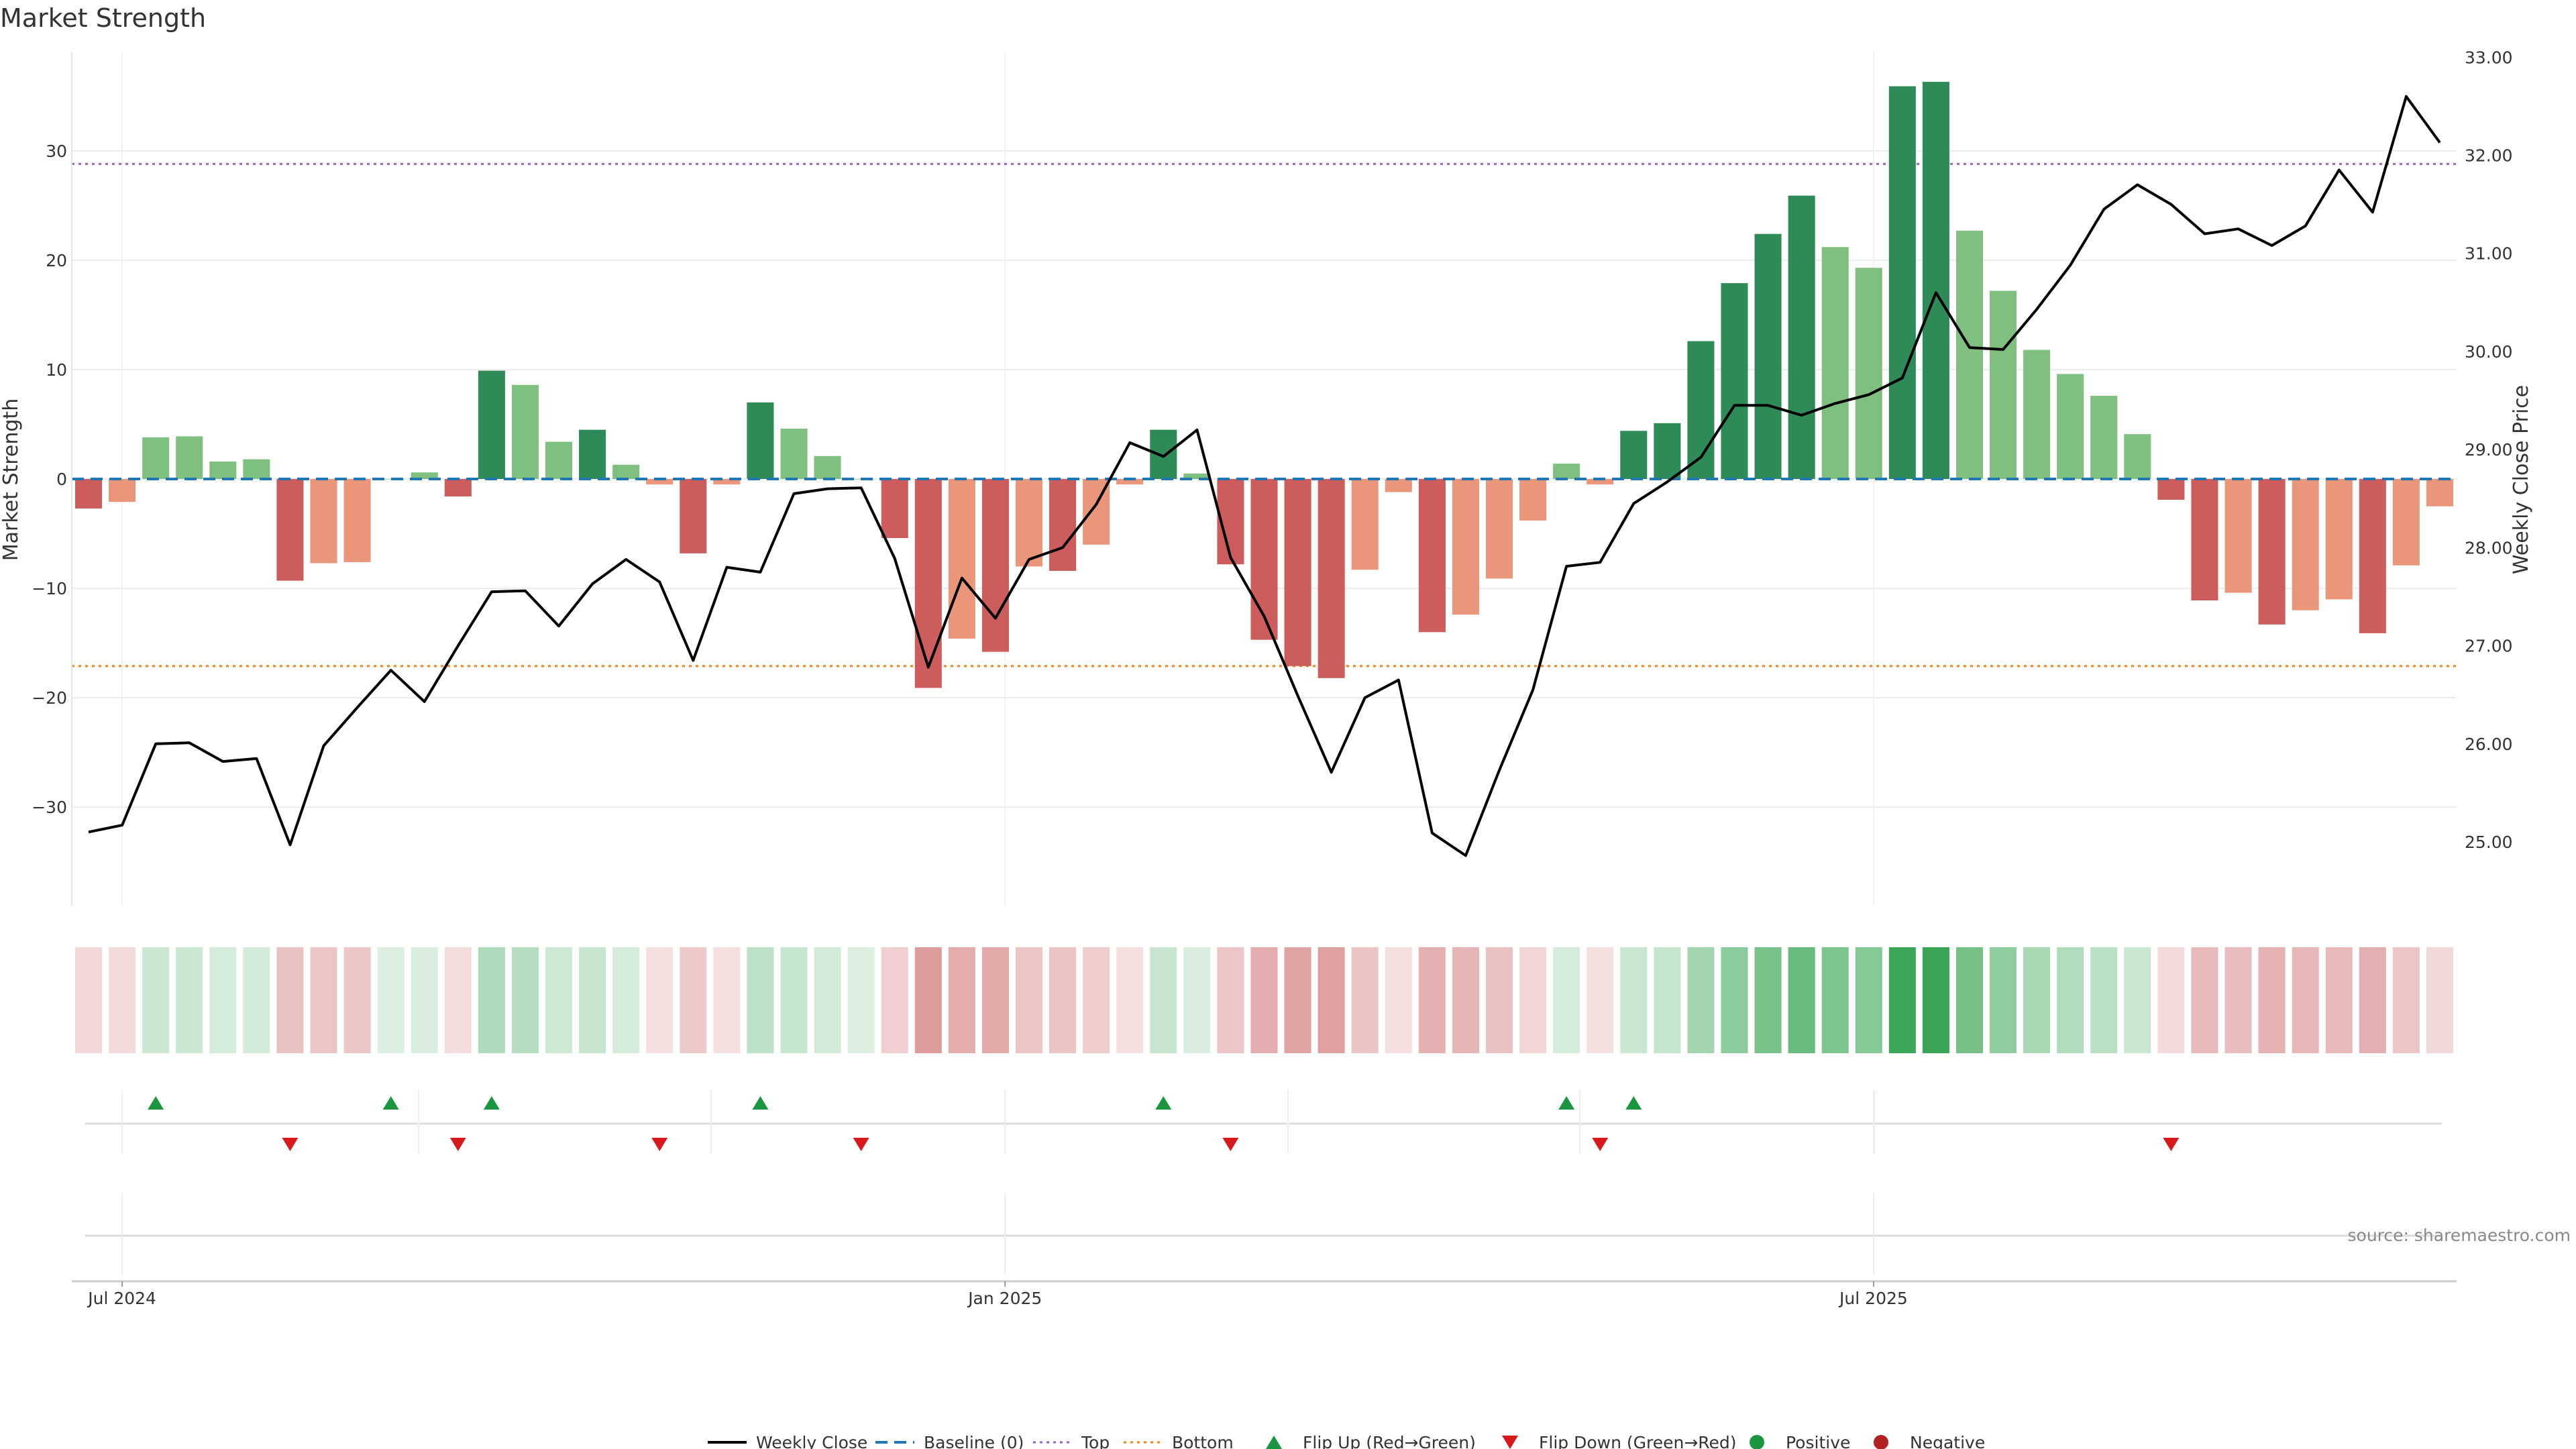 Image resolution: width=2576 pixels, height=1449 pixels. I want to click on legend-item-positive: Positive, so click(1800, 1441).